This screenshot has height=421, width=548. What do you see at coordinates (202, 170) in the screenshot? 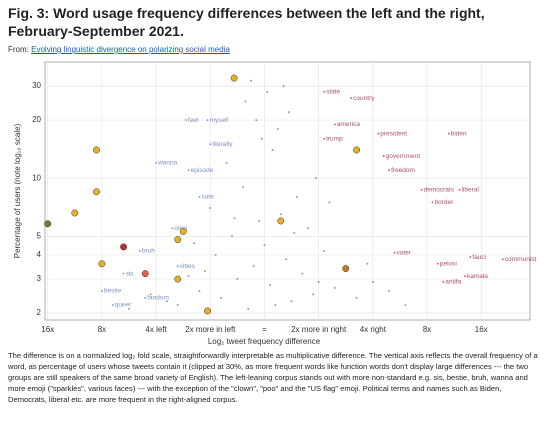
I see `word-label: episode` at bounding box center [202, 170].